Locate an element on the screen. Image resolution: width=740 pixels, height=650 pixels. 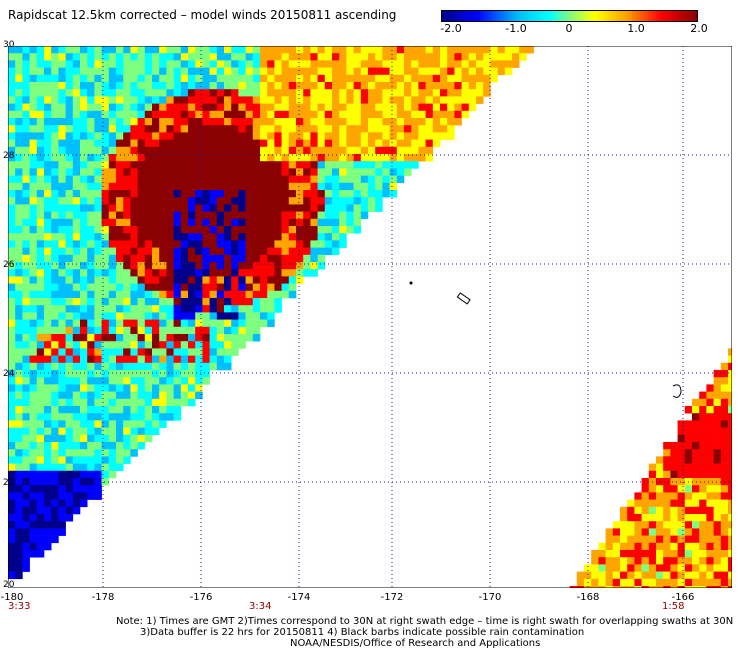
lon-tick: -168 is located at coordinates (588, 597).